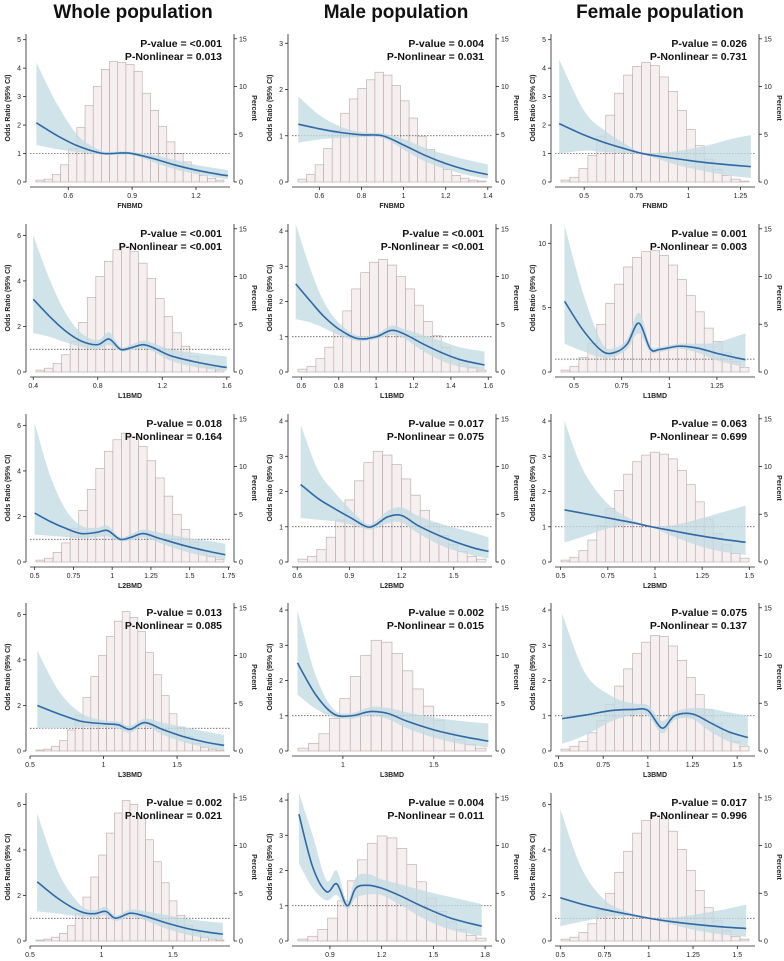 This screenshot has width=784, height=961. I want to click on x-tick-label: 1.5, so click(190, 576).